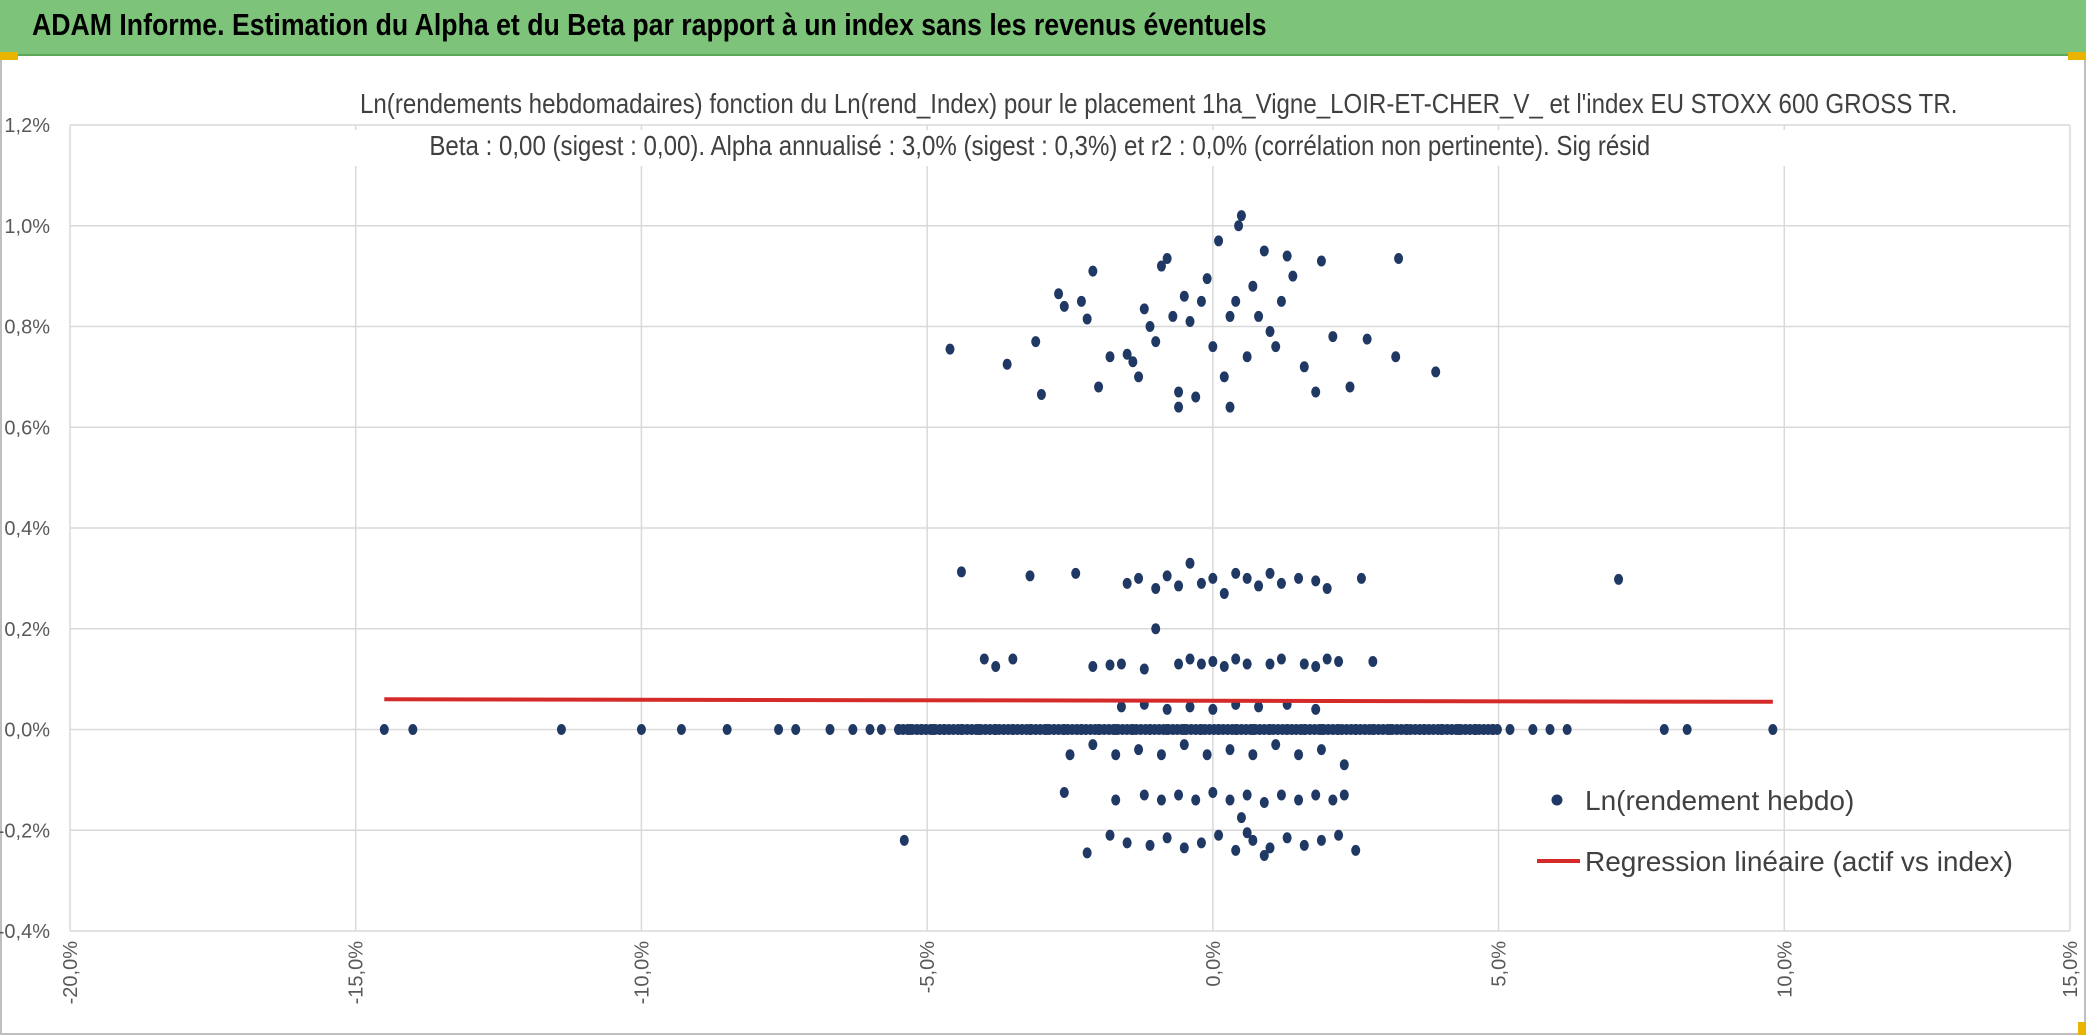 The height and width of the screenshot is (1035, 2086). I want to click on resize-handle-bottom-right, so click(2082, 1028).